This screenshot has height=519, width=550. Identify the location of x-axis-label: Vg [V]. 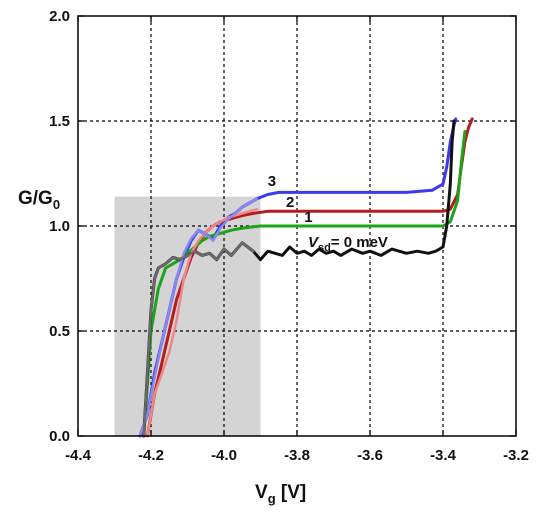
(280, 494).